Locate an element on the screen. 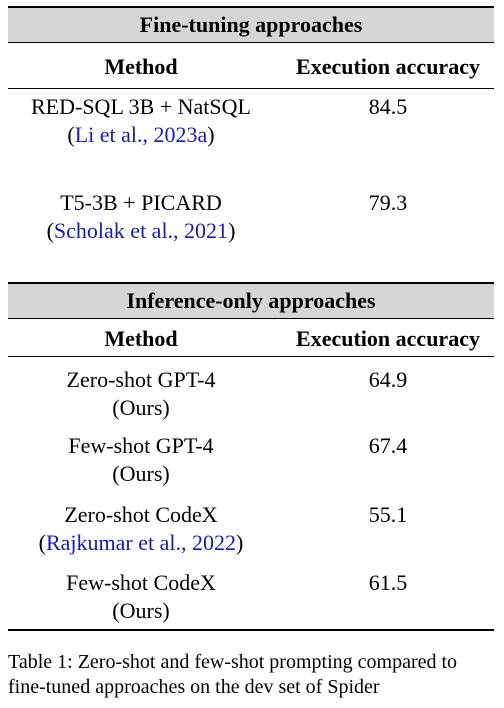 Image resolution: width=504 pixels, height=708 pixels. table-row-method: T5-3B + PICARD (Scholak et al., 2021) is located at coordinates (141, 217).